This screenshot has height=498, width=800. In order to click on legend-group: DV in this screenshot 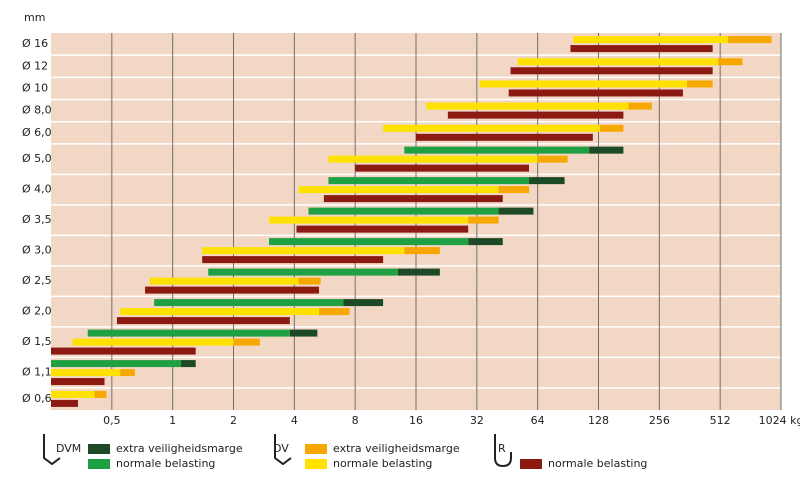, I will do `click(281, 448)`.